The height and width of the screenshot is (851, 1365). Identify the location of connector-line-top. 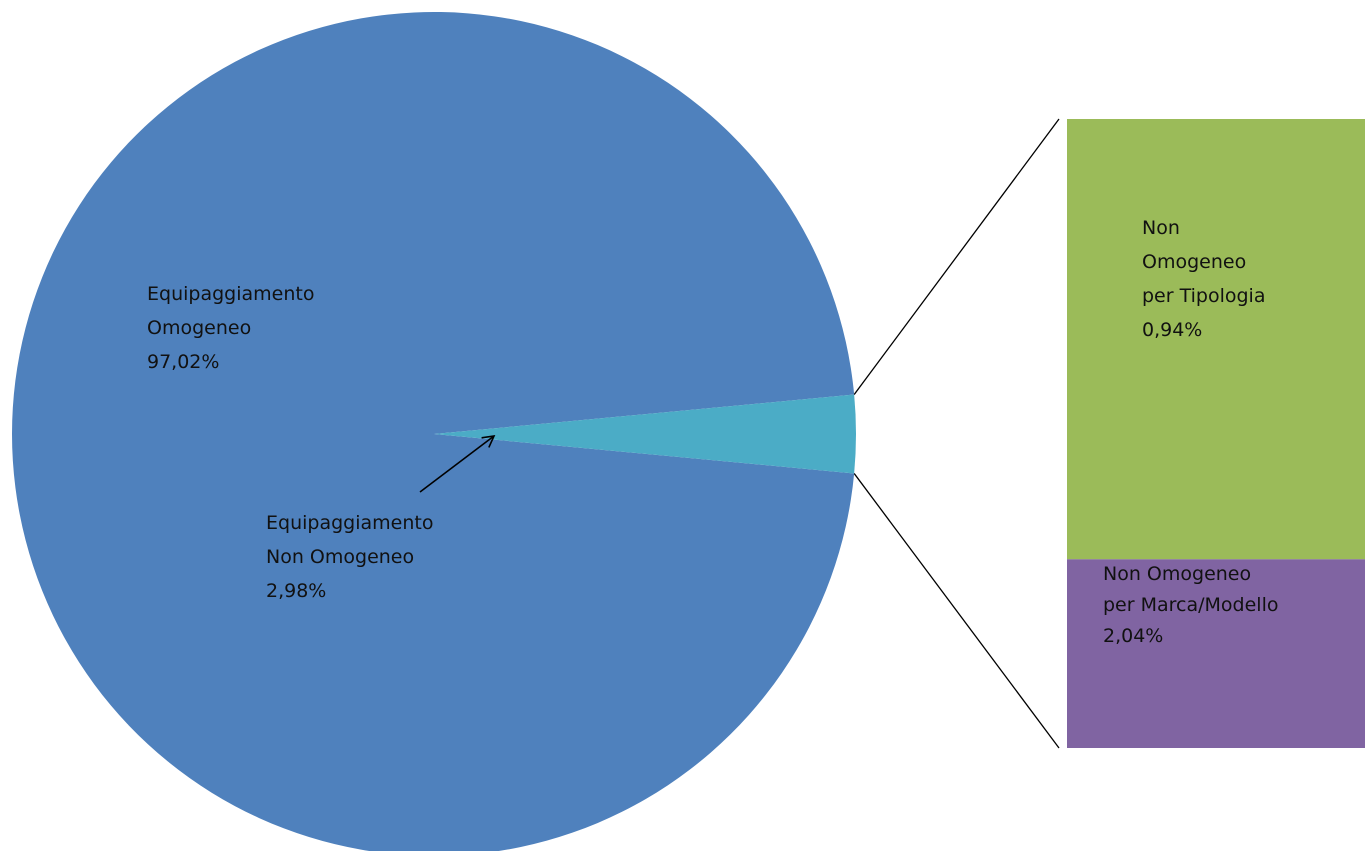
(956, 256).